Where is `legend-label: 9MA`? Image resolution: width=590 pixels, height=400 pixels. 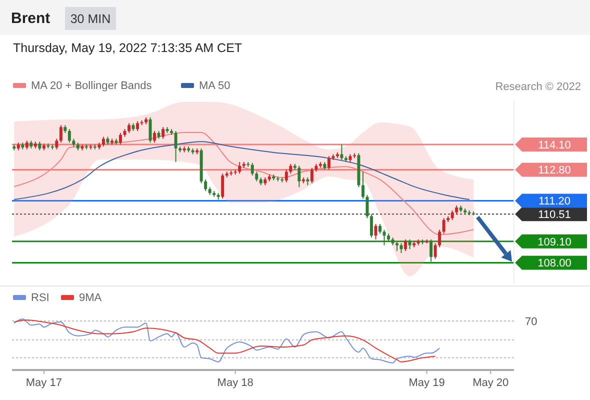 legend-label: 9MA is located at coordinates (90, 298).